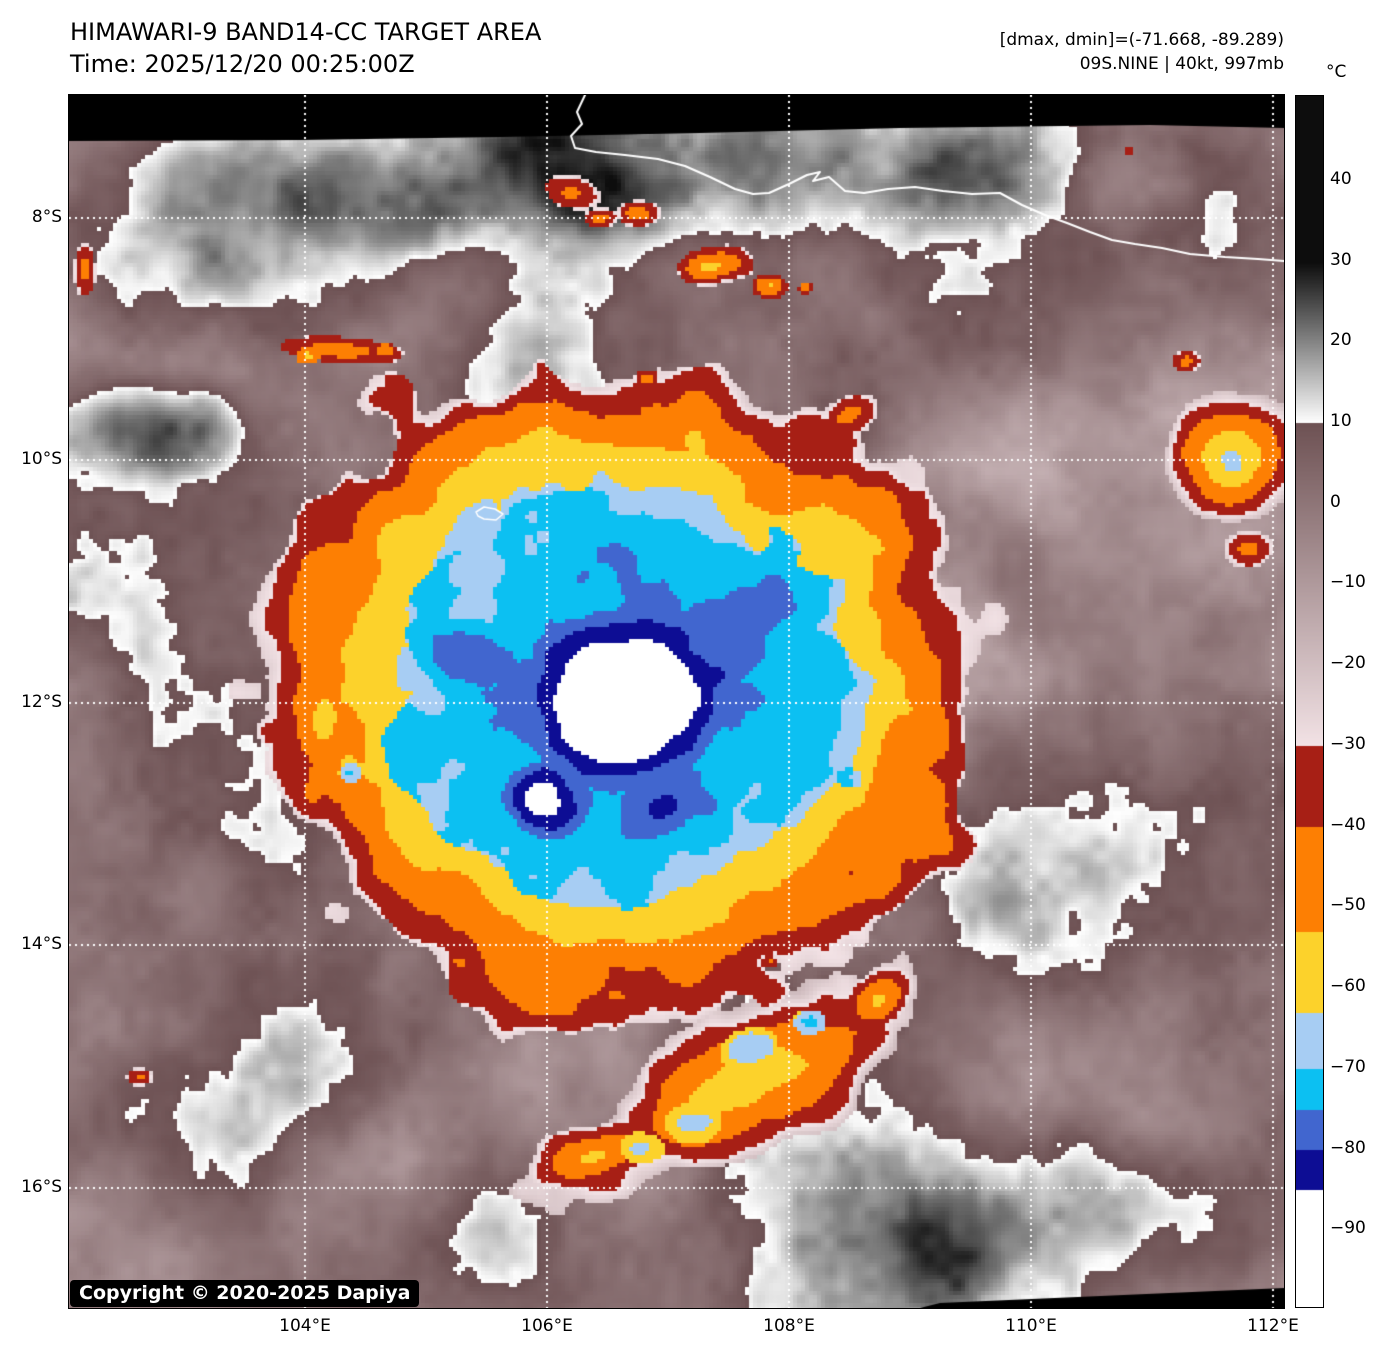 This screenshot has height=1359, width=1388. I want to click on colorbar-tick-label: −70, so click(1348, 1066).